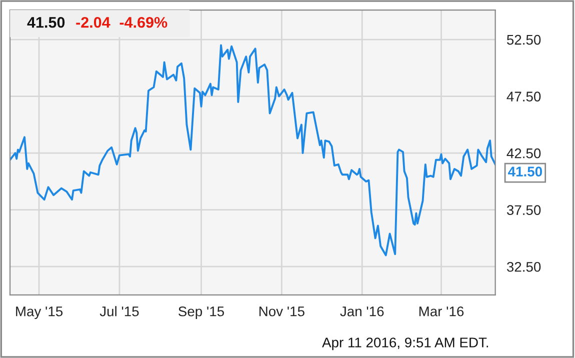 Image resolution: width=575 pixels, height=358 pixels. What do you see at coordinates (201, 313) in the screenshot?
I see `x-tick-label: Sep '15` at bounding box center [201, 313].